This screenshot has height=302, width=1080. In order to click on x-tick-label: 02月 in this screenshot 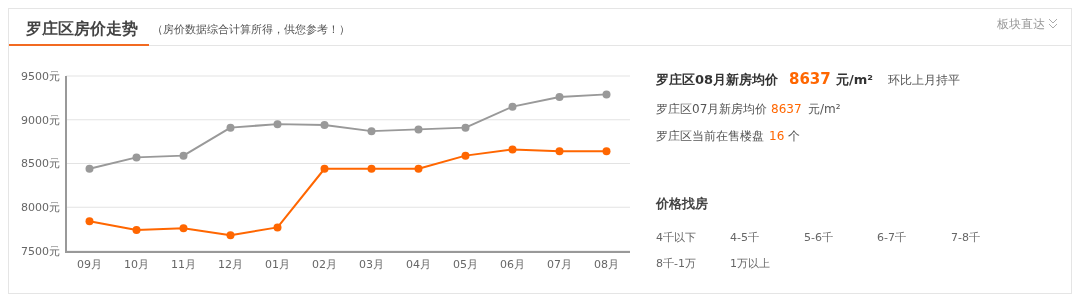, I will do `click(324, 264)`.